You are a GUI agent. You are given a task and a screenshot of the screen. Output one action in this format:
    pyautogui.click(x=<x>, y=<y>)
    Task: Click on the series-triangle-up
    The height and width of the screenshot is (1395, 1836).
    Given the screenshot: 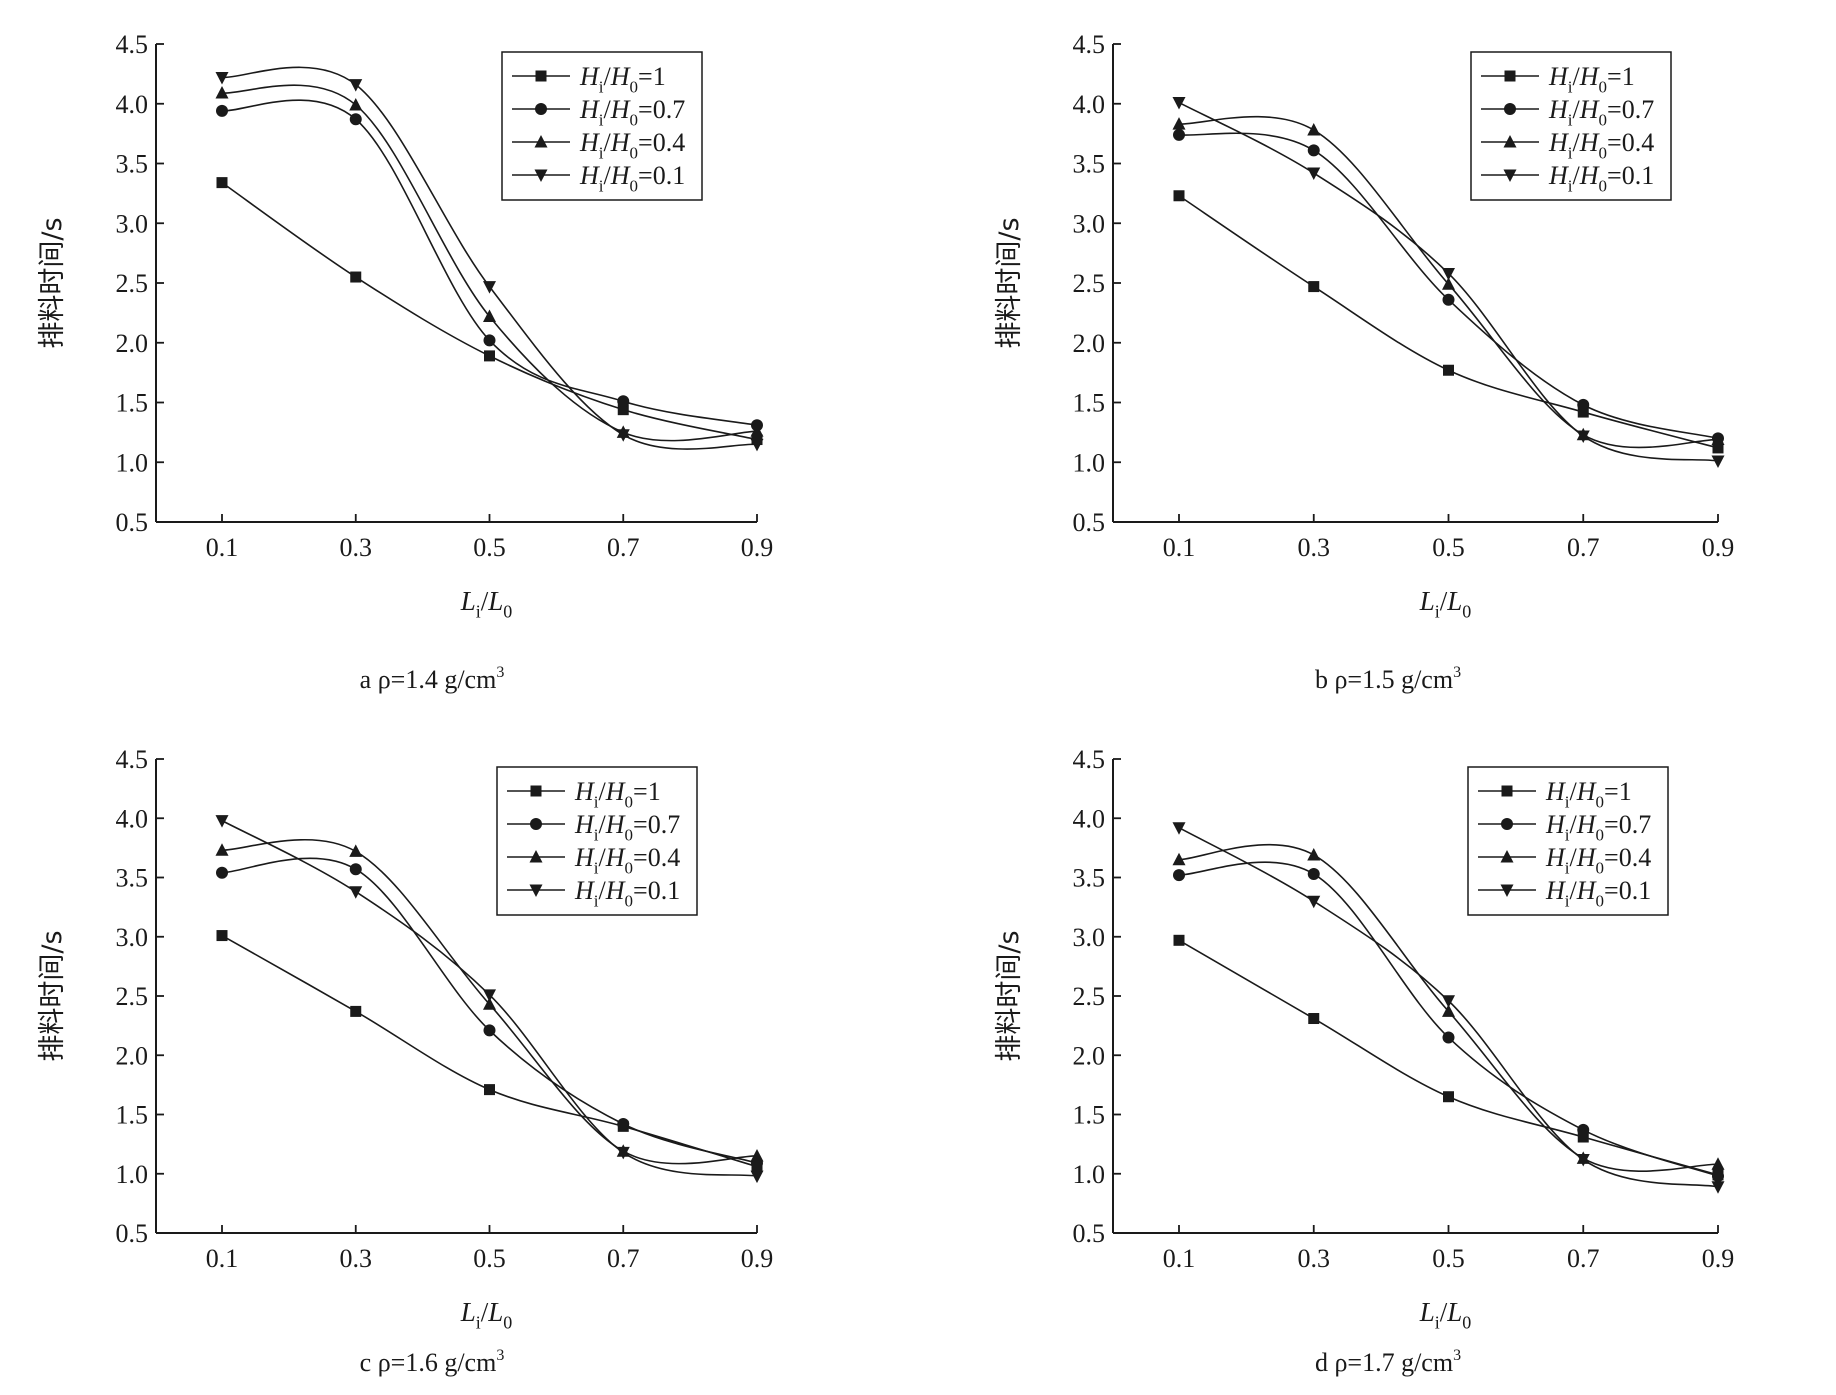 What is the action you would take?
    pyautogui.click(x=1448, y=1007)
    